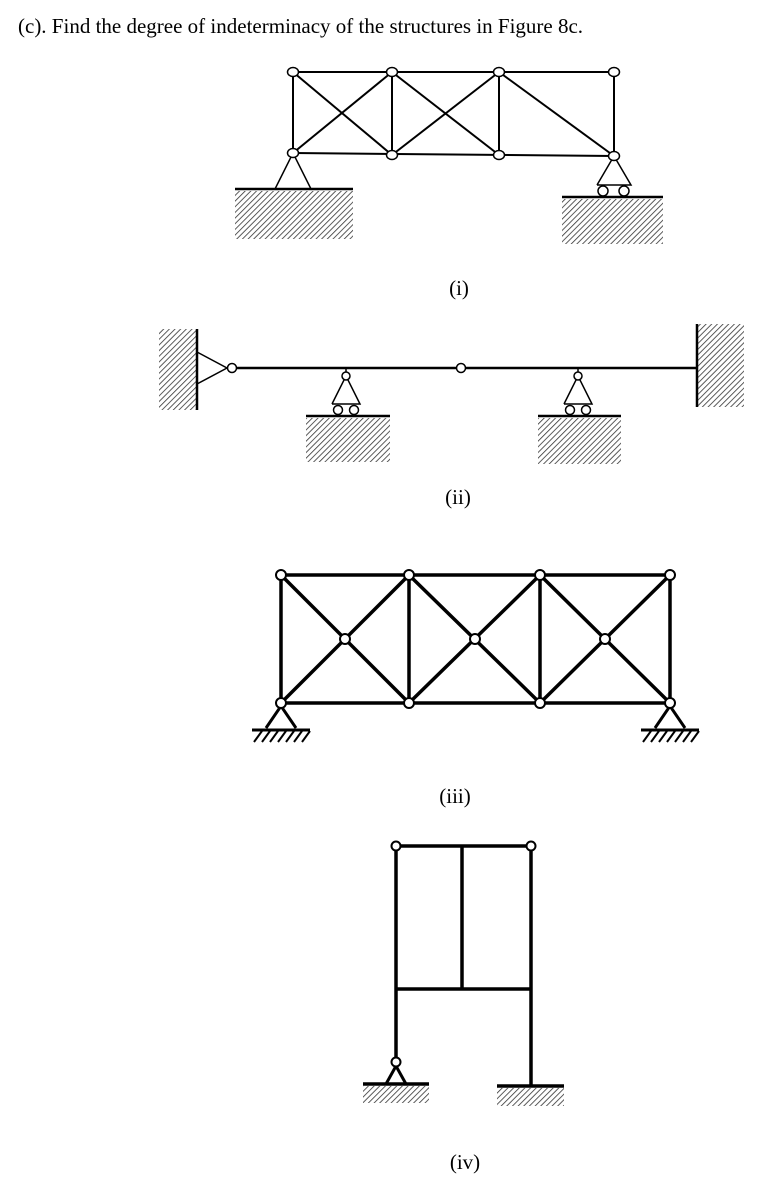 The height and width of the screenshot is (1182, 778). What do you see at coordinates (217, 368) in the screenshot?
I see `structure-ii-wall-pin` at bounding box center [217, 368].